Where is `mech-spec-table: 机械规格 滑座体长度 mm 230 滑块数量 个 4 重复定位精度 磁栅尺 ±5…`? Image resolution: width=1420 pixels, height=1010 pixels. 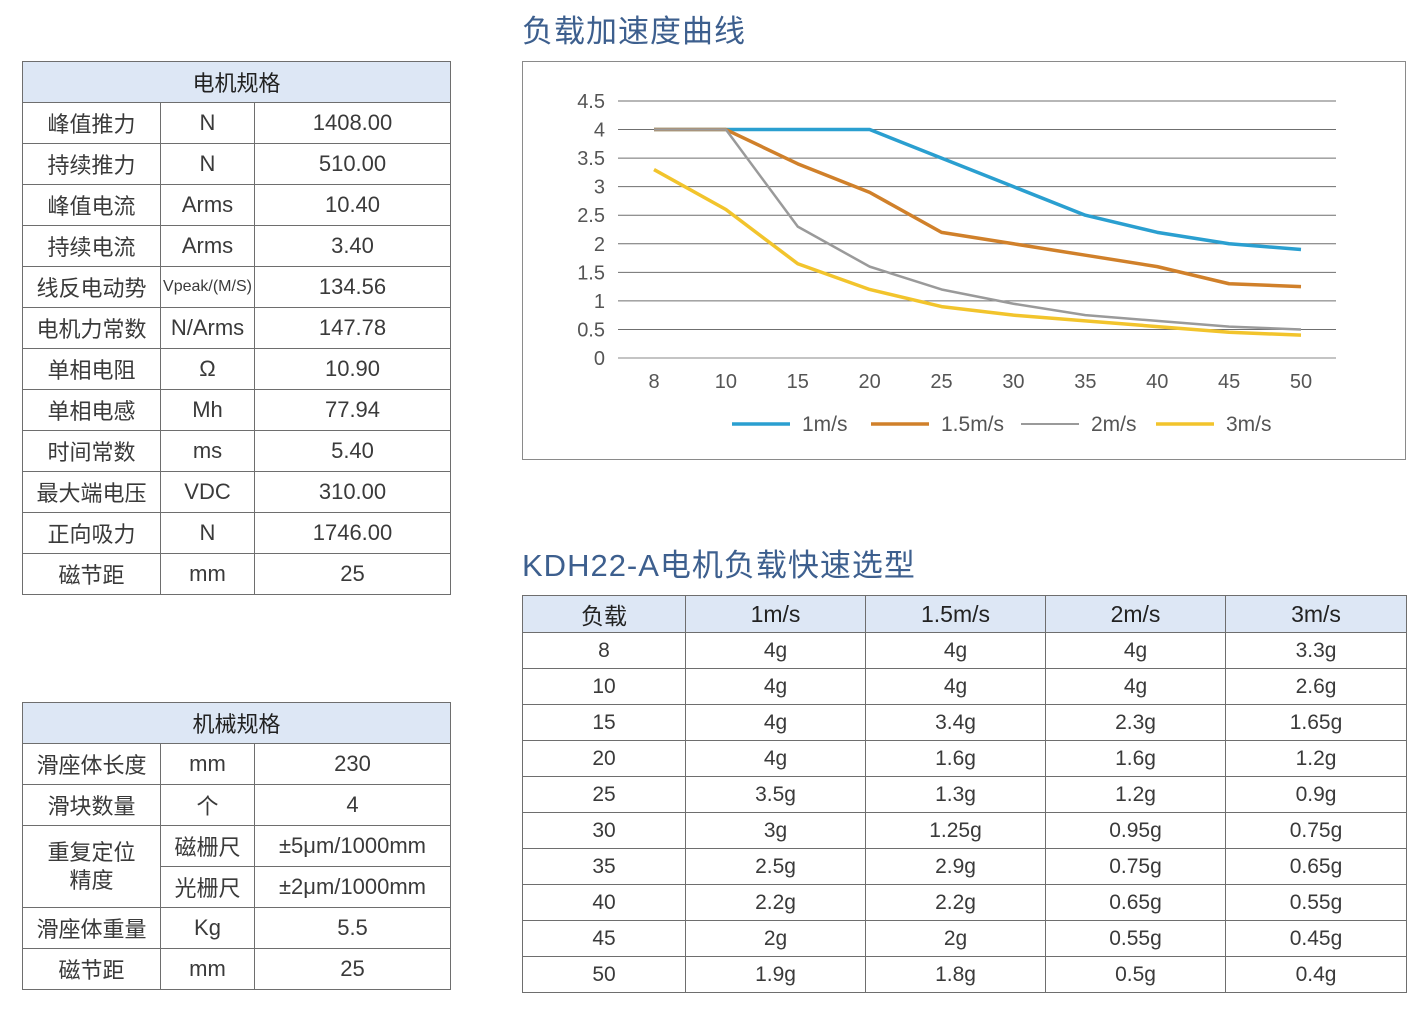 mech-spec-table: 机械规格 滑座体长度 mm 230 滑块数量 个 4 重复定位精度 磁栅尺 ±5… is located at coordinates (236, 846).